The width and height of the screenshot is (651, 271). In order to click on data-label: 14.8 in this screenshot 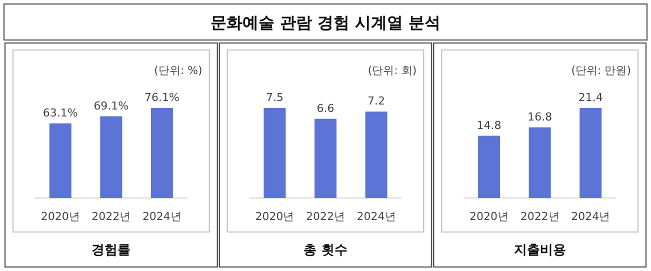, I will do `click(489, 125)`.